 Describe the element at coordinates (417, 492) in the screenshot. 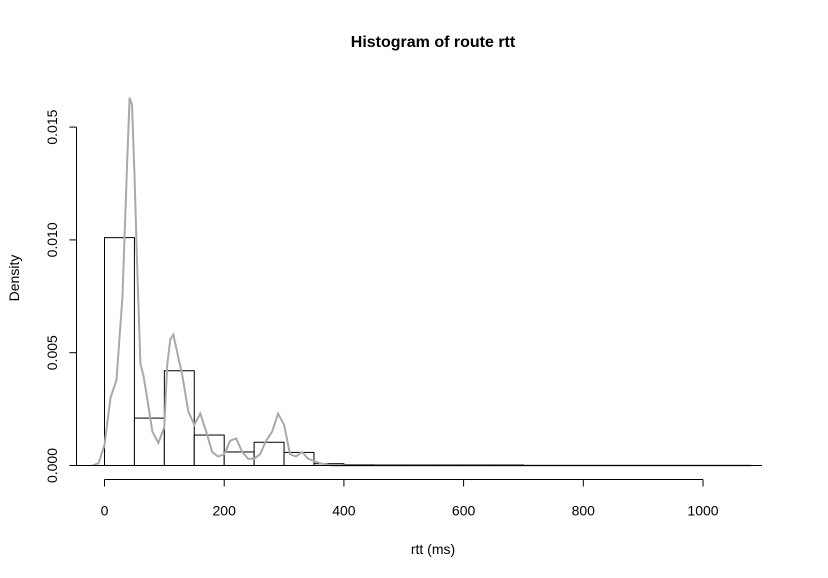

I see `x-axis: 0 200 400 600 800 1000` at that location.